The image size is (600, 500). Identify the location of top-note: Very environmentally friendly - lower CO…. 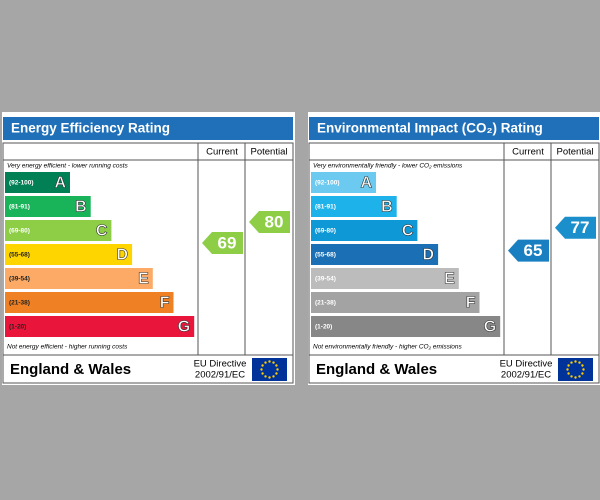
(388, 166).